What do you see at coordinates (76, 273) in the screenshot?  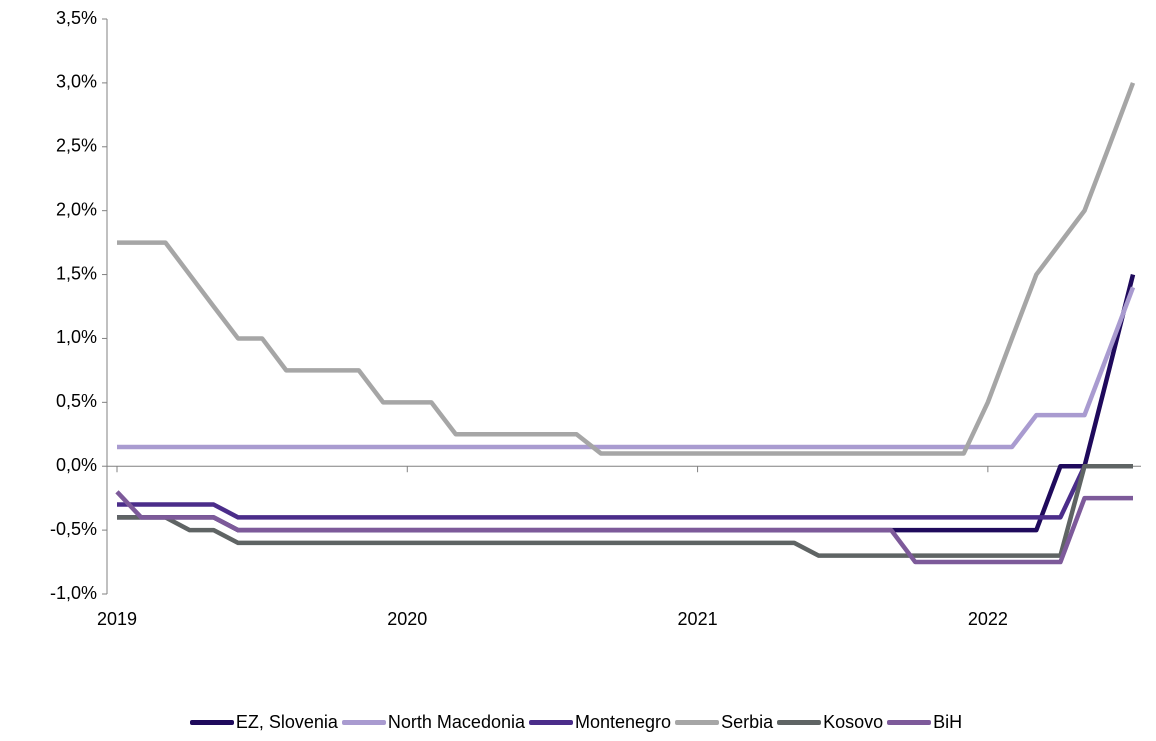 I see `y-tick-label: 1,5%` at bounding box center [76, 273].